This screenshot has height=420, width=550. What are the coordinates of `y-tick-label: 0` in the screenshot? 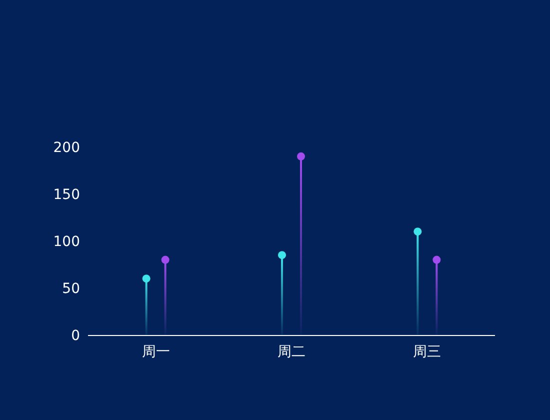 It's located at (75, 336).